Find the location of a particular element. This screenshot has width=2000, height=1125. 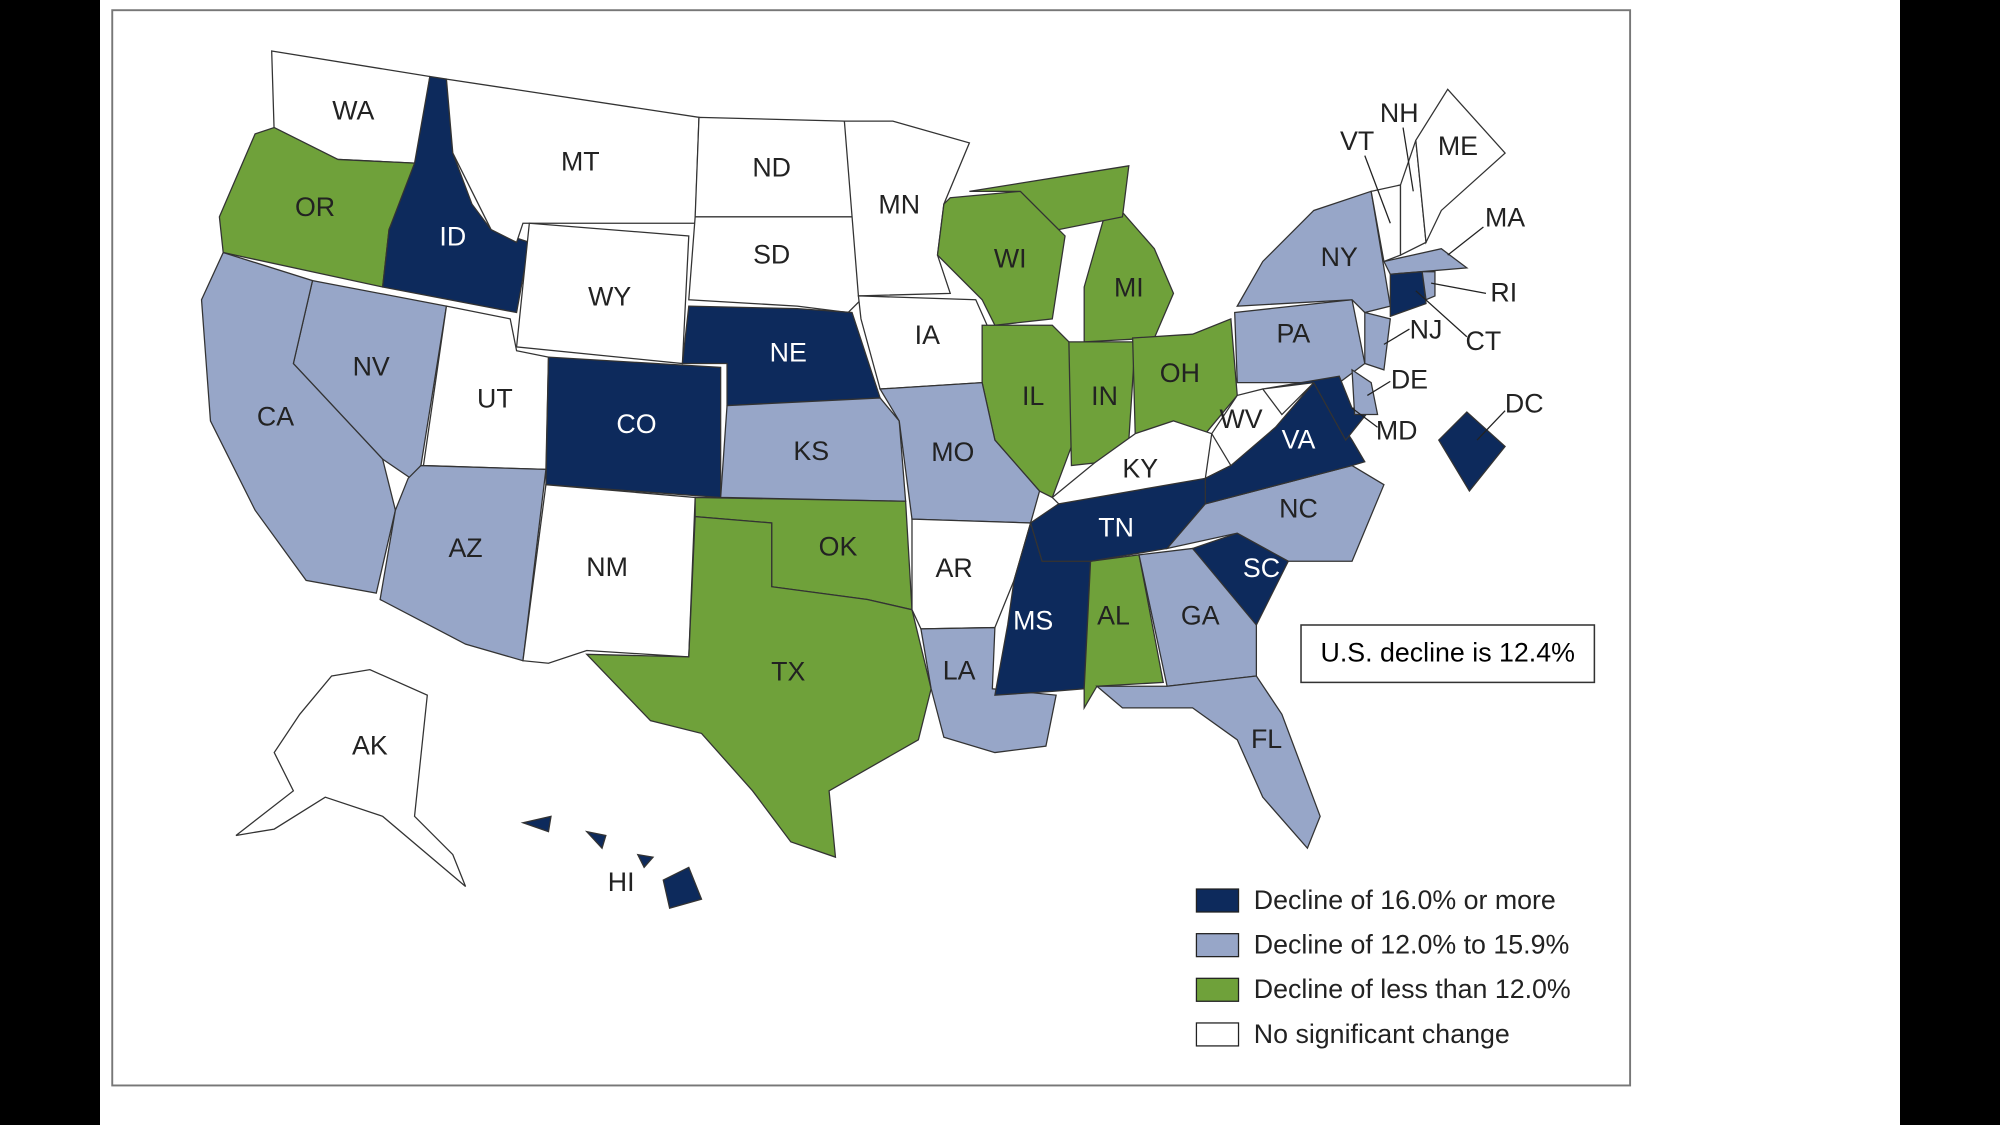

state-label-sd: SD is located at coordinates (771, 254).